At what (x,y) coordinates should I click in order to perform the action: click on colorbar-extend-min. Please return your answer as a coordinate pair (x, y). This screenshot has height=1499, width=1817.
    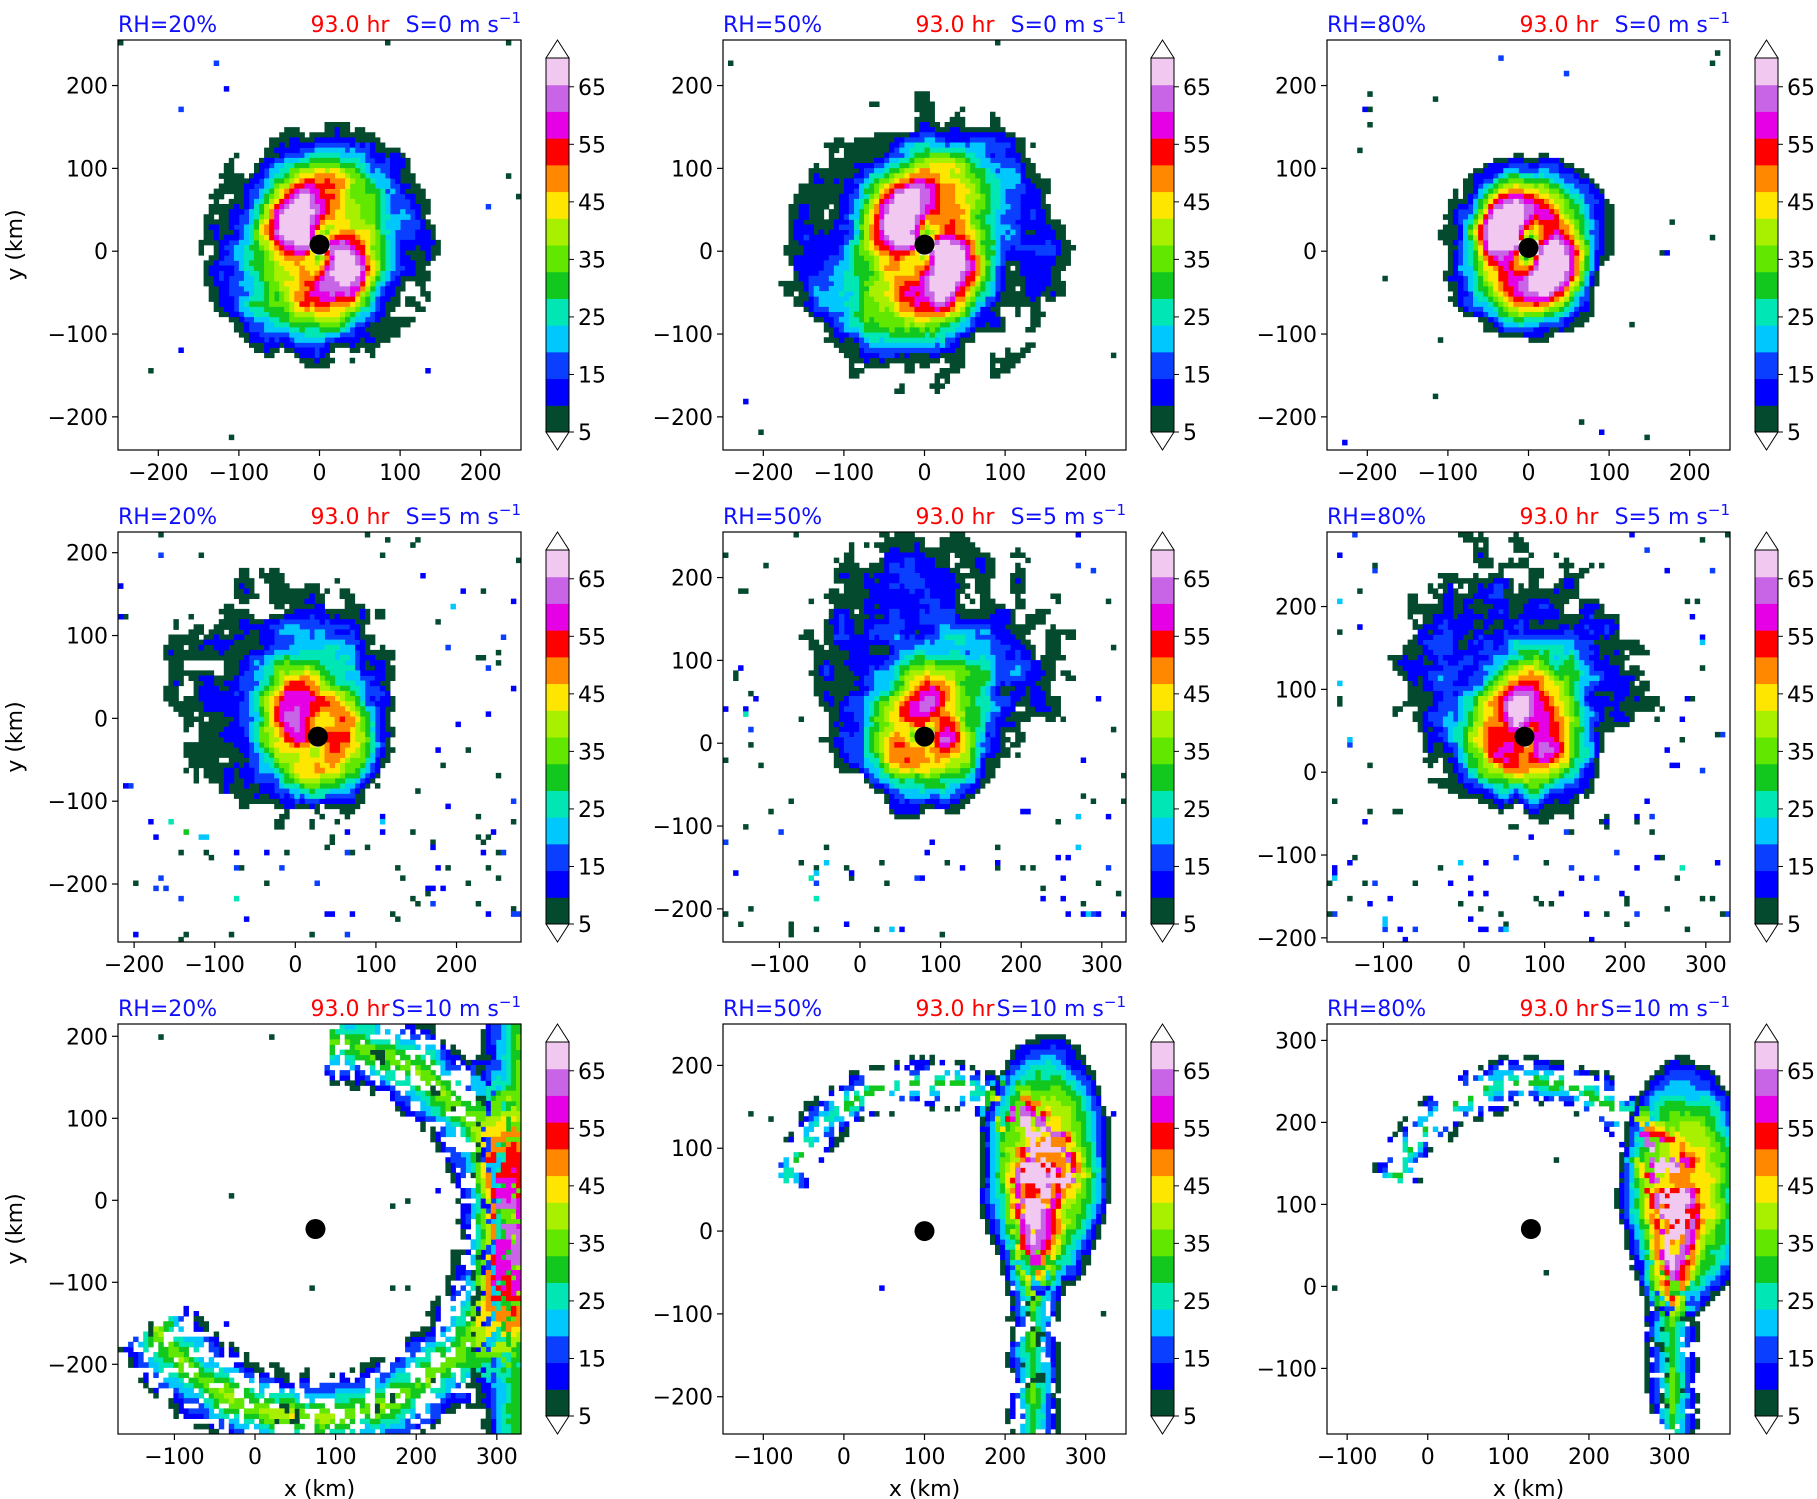
    Looking at the image, I should click on (1766, 933).